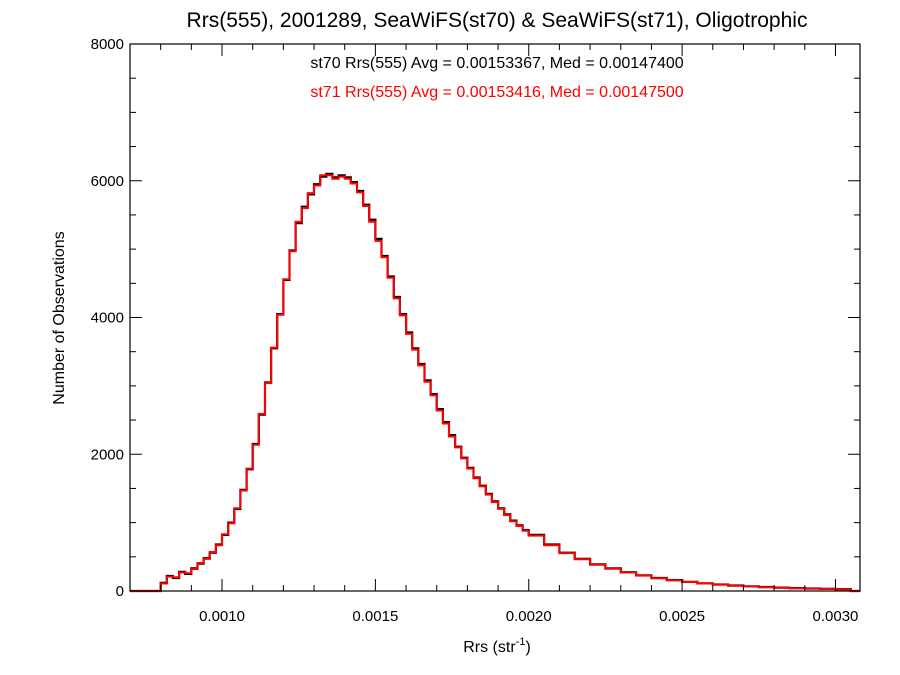 Image resolution: width=900 pixels, height=675 pixels. I want to click on y-tick-label: 4000, so click(107, 318).